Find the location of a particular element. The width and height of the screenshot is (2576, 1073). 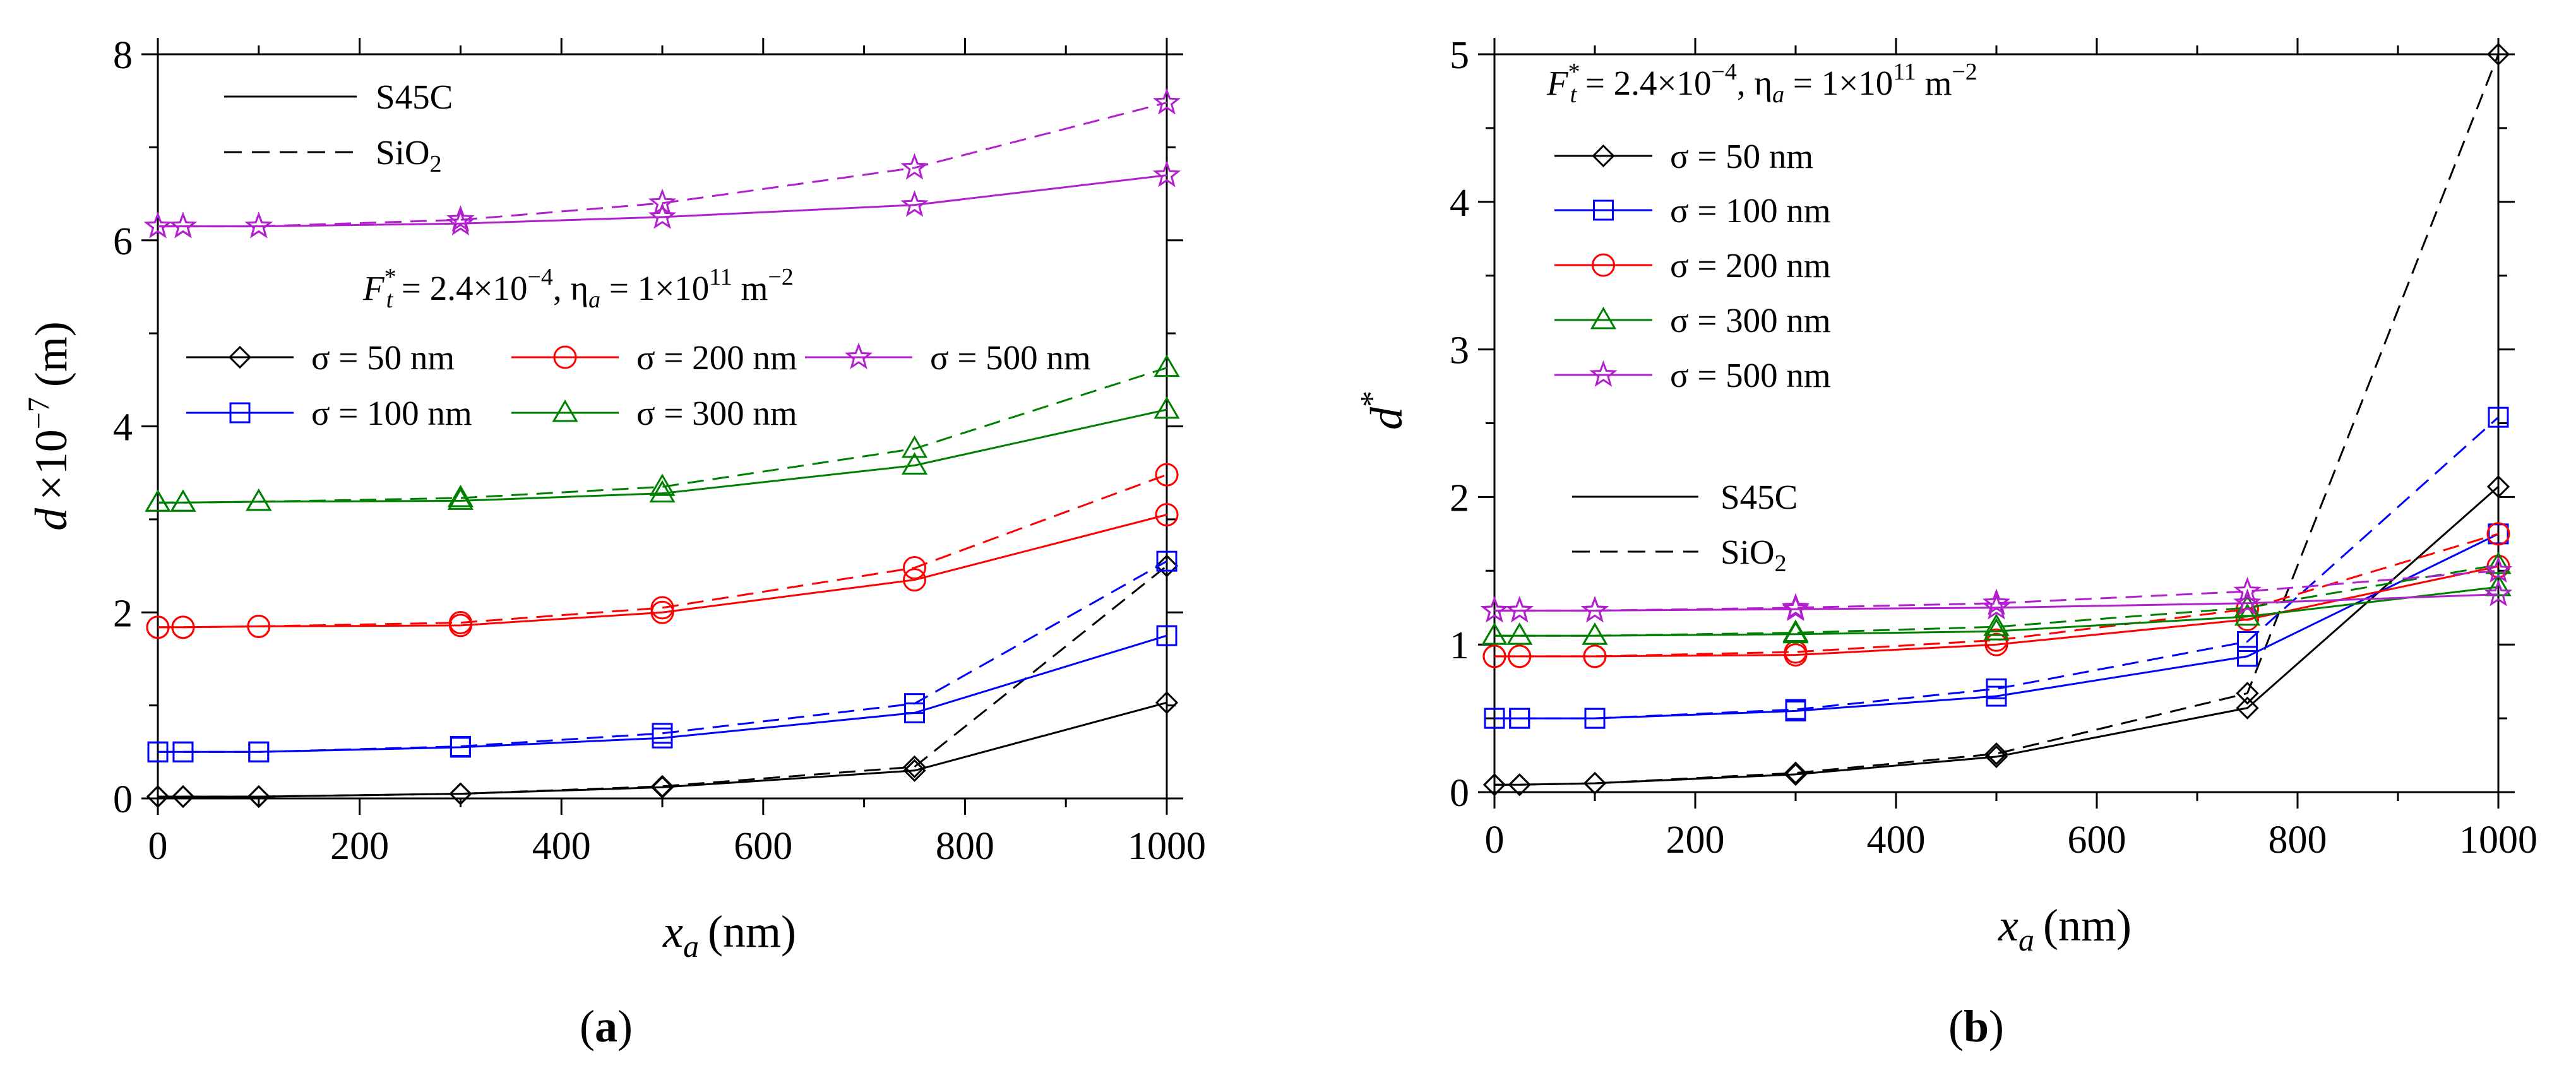

sigma-legend-label: σ = 500 nm is located at coordinates (1750, 375).